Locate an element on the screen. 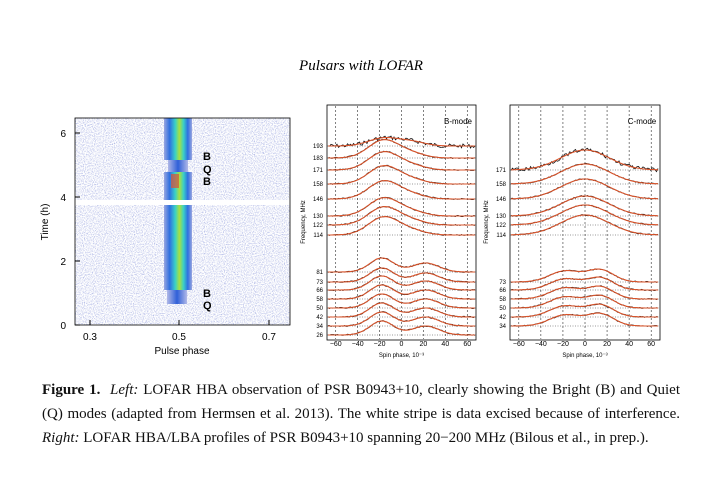 The height and width of the screenshot is (485, 722). caption-label: Figure 1. is located at coordinates (71, 390).